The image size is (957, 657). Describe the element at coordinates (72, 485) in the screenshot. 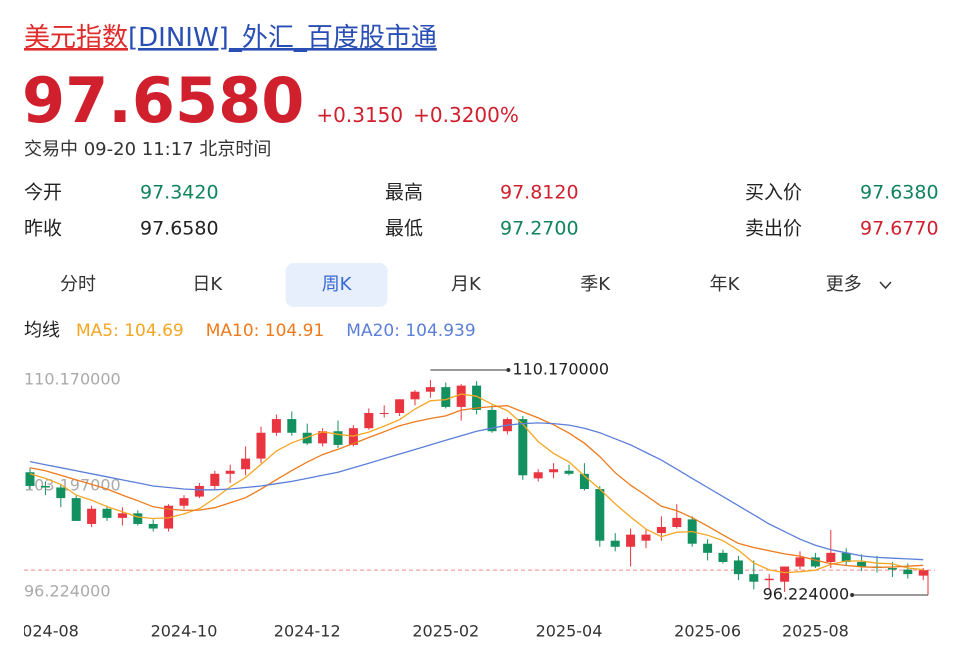

I see `y-tick-label: 103.197000` at that location.